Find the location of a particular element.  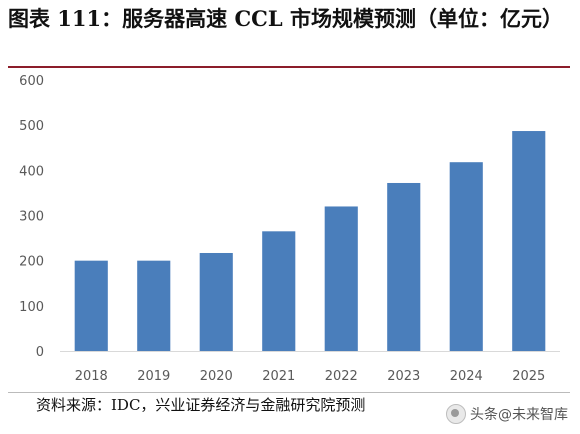

x-tick-label: 2019 is located at coordinates (153, 376).